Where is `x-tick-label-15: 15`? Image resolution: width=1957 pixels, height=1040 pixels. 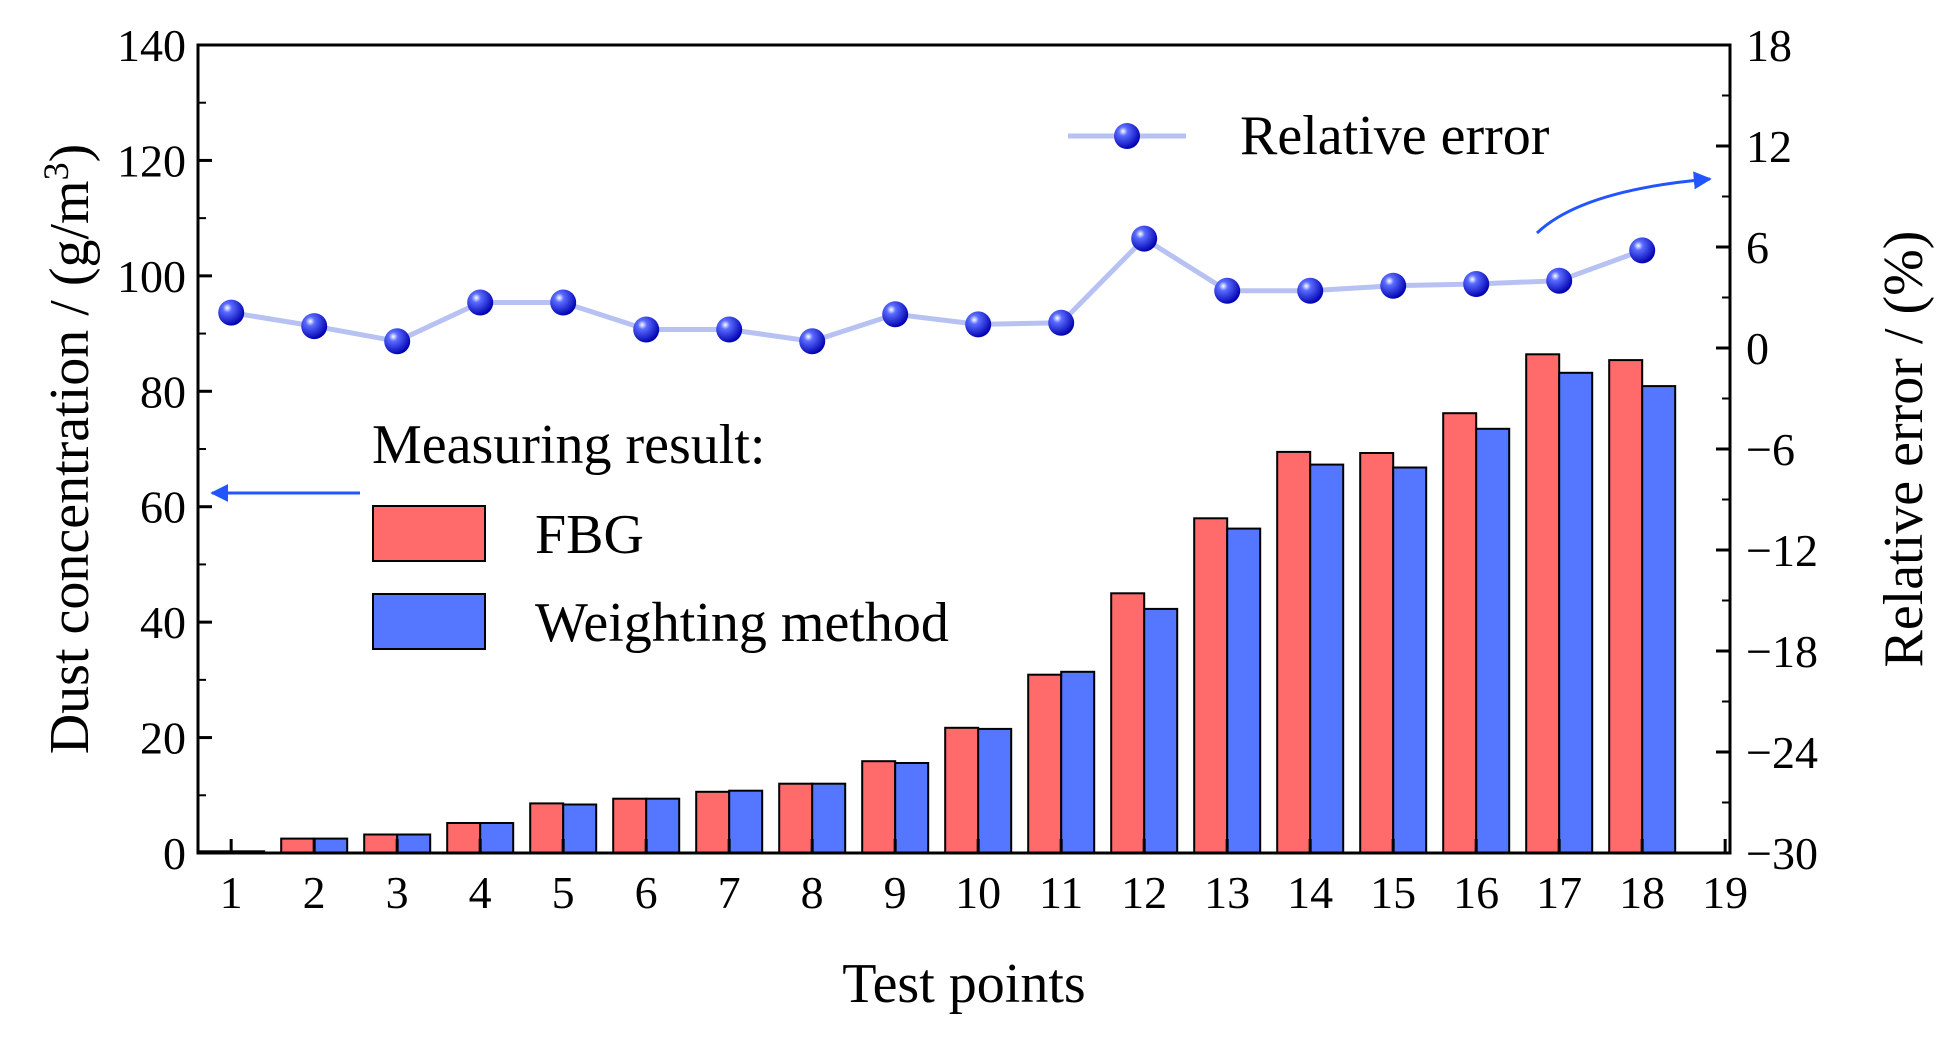
x-tick-label-15: 15 is located at coordinates (1393, 892).